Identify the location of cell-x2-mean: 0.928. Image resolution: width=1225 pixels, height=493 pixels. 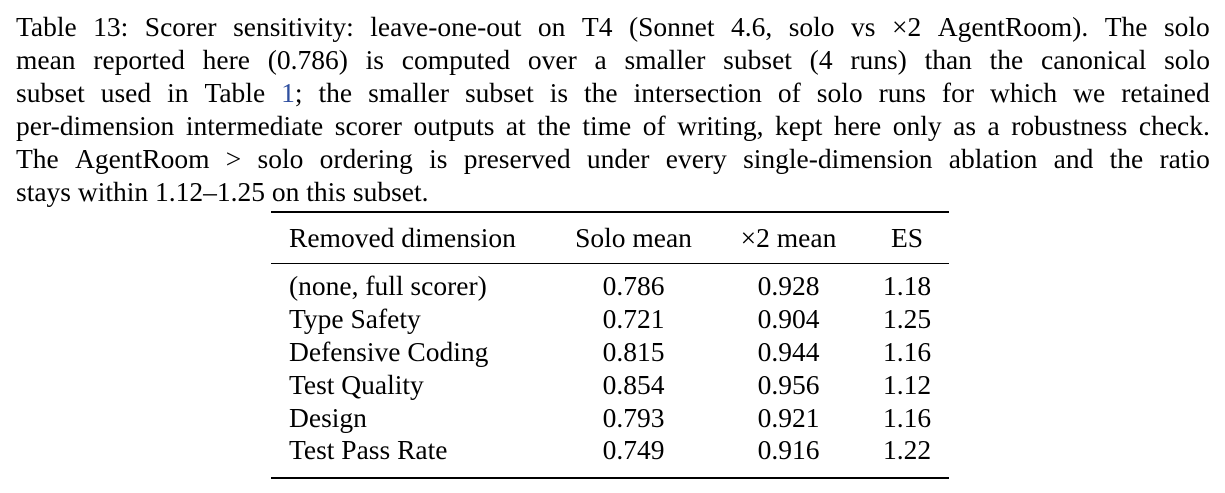
(788, 286).